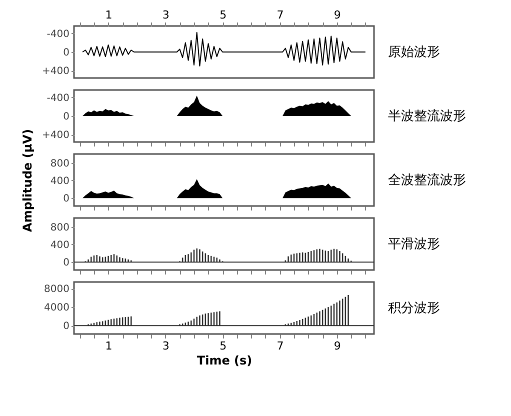 The width and height of the screenshot is (511, 416). I want to click on text: 积分波形, so click(414, 308).